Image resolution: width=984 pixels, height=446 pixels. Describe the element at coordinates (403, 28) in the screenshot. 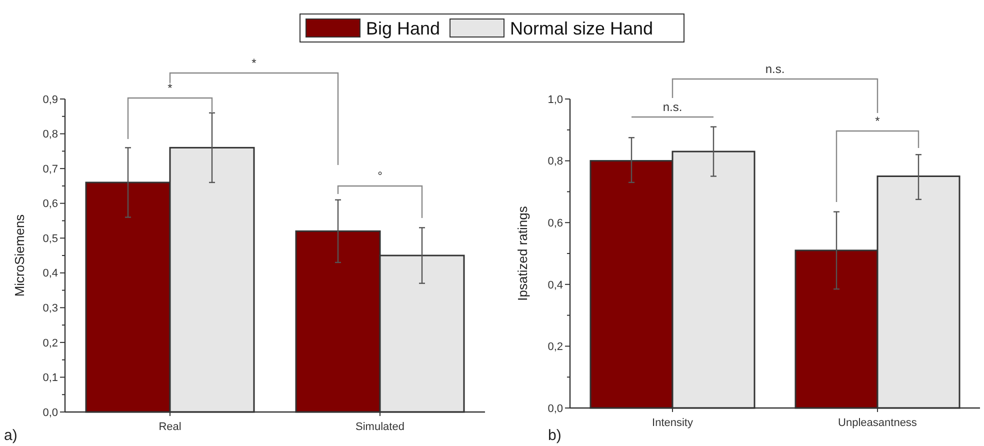

I see `legend-label: Big Hand` at that location.